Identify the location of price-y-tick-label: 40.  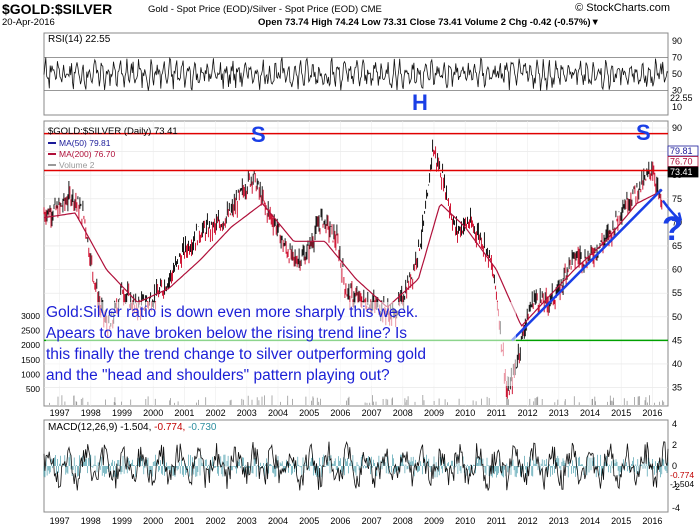
(677, 364).